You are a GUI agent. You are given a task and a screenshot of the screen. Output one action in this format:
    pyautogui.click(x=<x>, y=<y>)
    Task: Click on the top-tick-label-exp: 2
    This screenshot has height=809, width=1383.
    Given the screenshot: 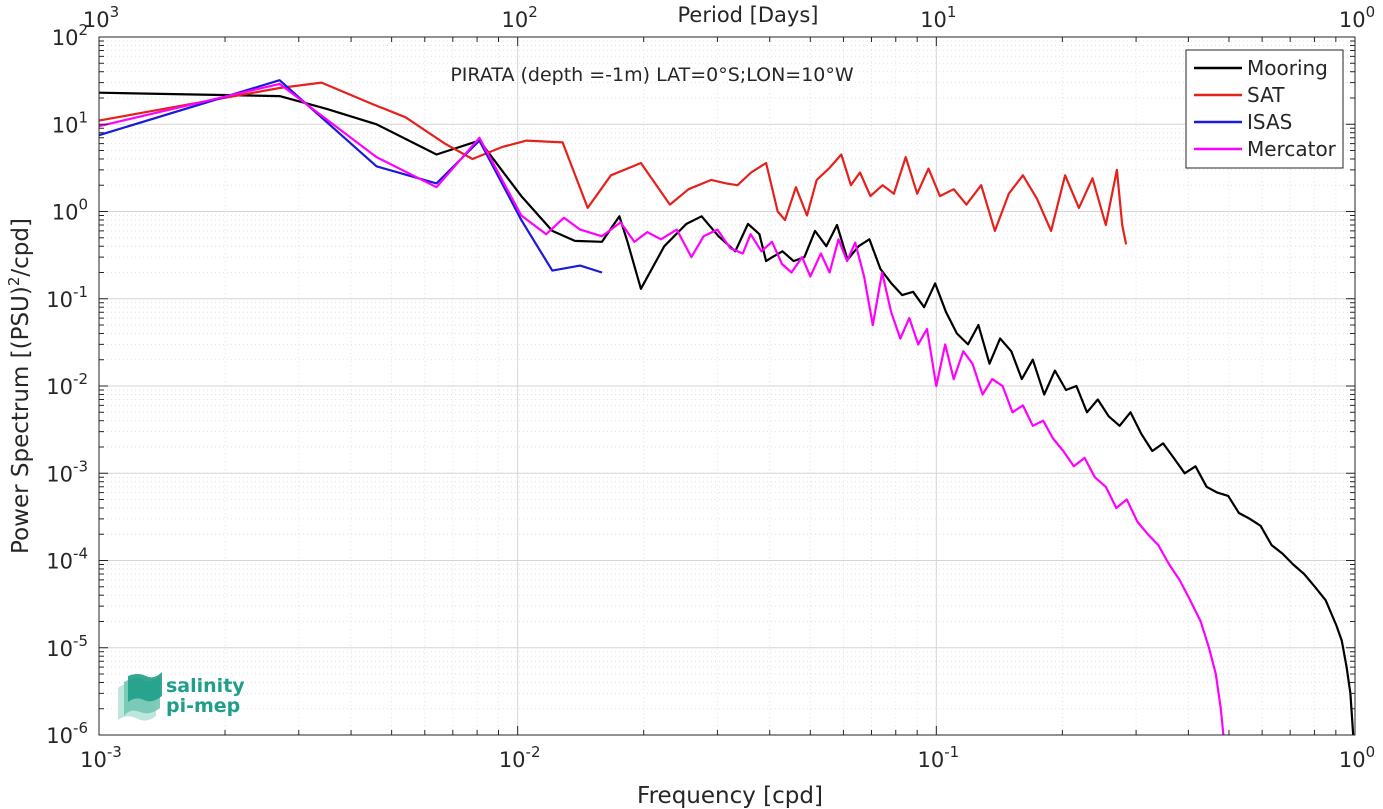 What is the action you would take?
    pyautogui.click(x=533, y=12)
    